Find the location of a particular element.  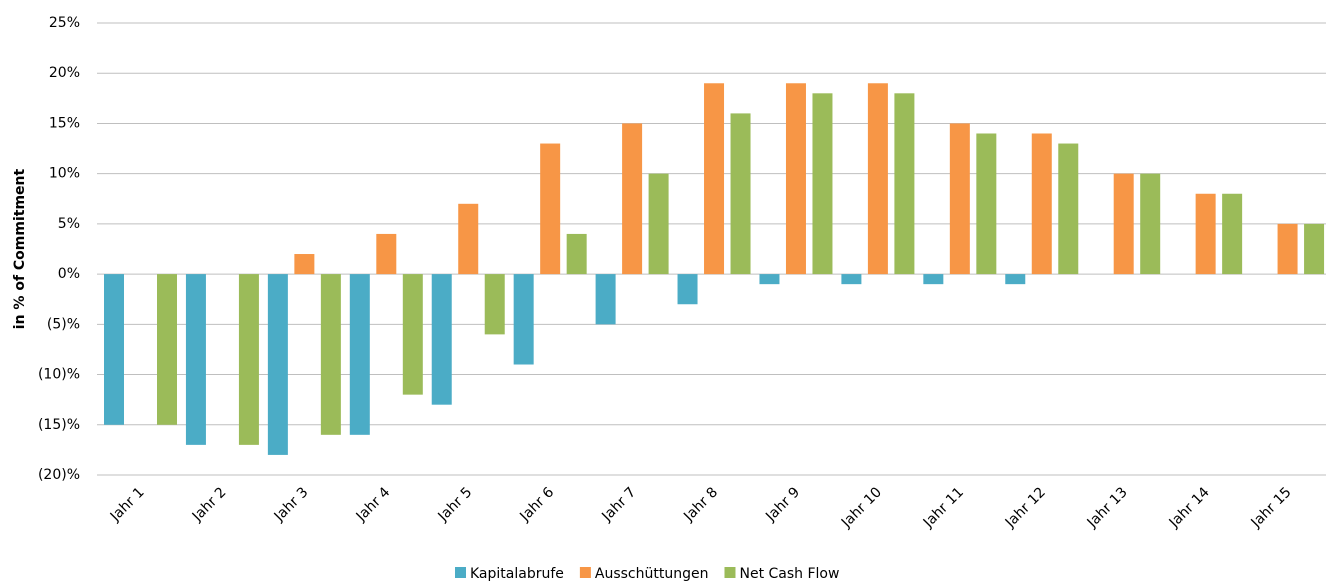

y-tick-label: (5)% is located at coordinates (63, 324).